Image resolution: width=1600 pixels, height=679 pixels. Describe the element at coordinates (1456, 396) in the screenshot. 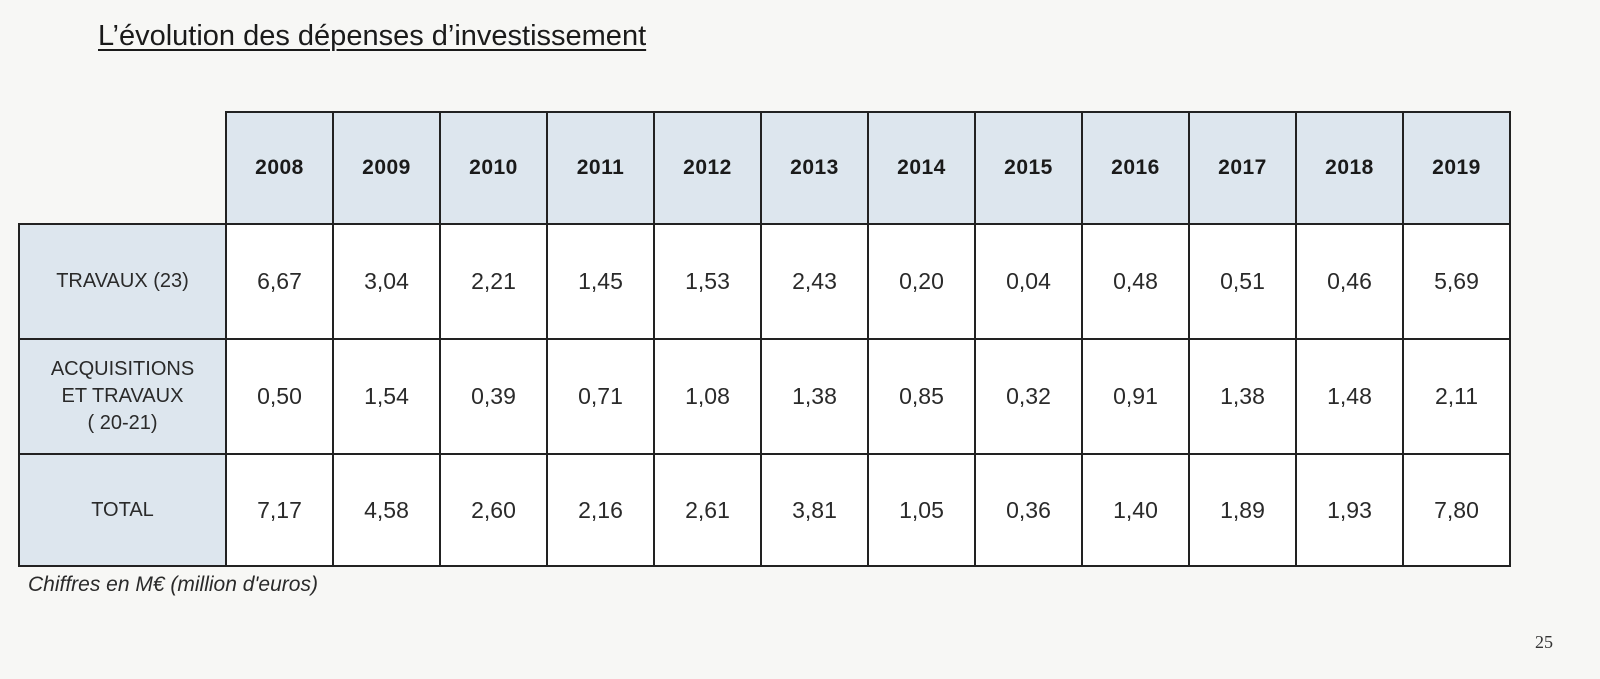

I see `table-cell: 2,11` at that location.